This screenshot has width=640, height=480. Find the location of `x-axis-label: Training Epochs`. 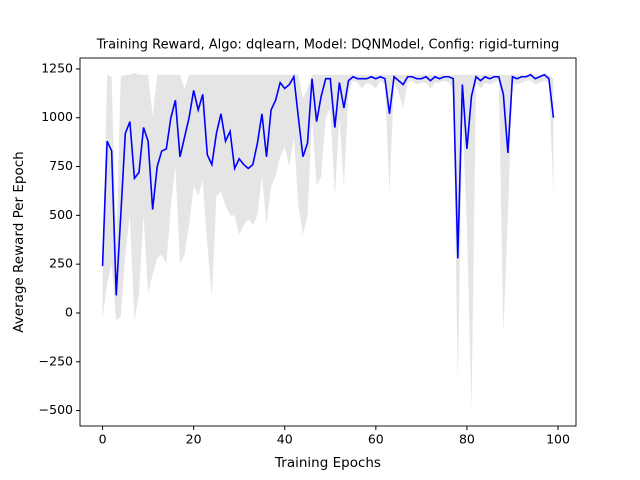

x-axis-label: Training Epochs is located at coordinates (327, 463).